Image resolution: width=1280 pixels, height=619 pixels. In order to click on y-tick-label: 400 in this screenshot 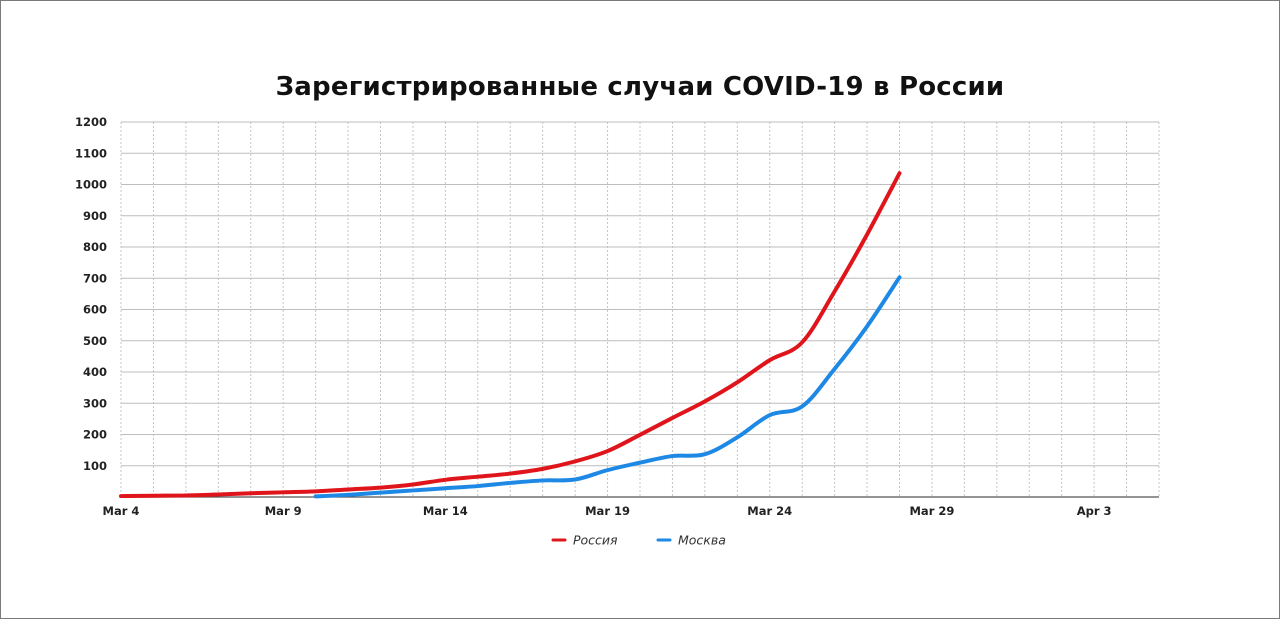, I will do `click(95, 372)`.